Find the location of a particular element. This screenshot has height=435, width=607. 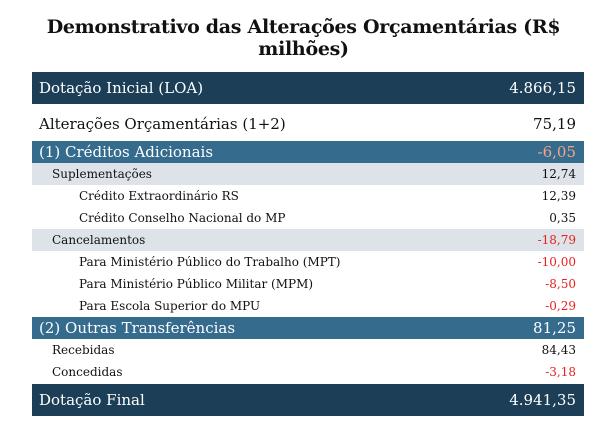

table-row: Concedidas -3,18 is located at coordinates (308, 372).